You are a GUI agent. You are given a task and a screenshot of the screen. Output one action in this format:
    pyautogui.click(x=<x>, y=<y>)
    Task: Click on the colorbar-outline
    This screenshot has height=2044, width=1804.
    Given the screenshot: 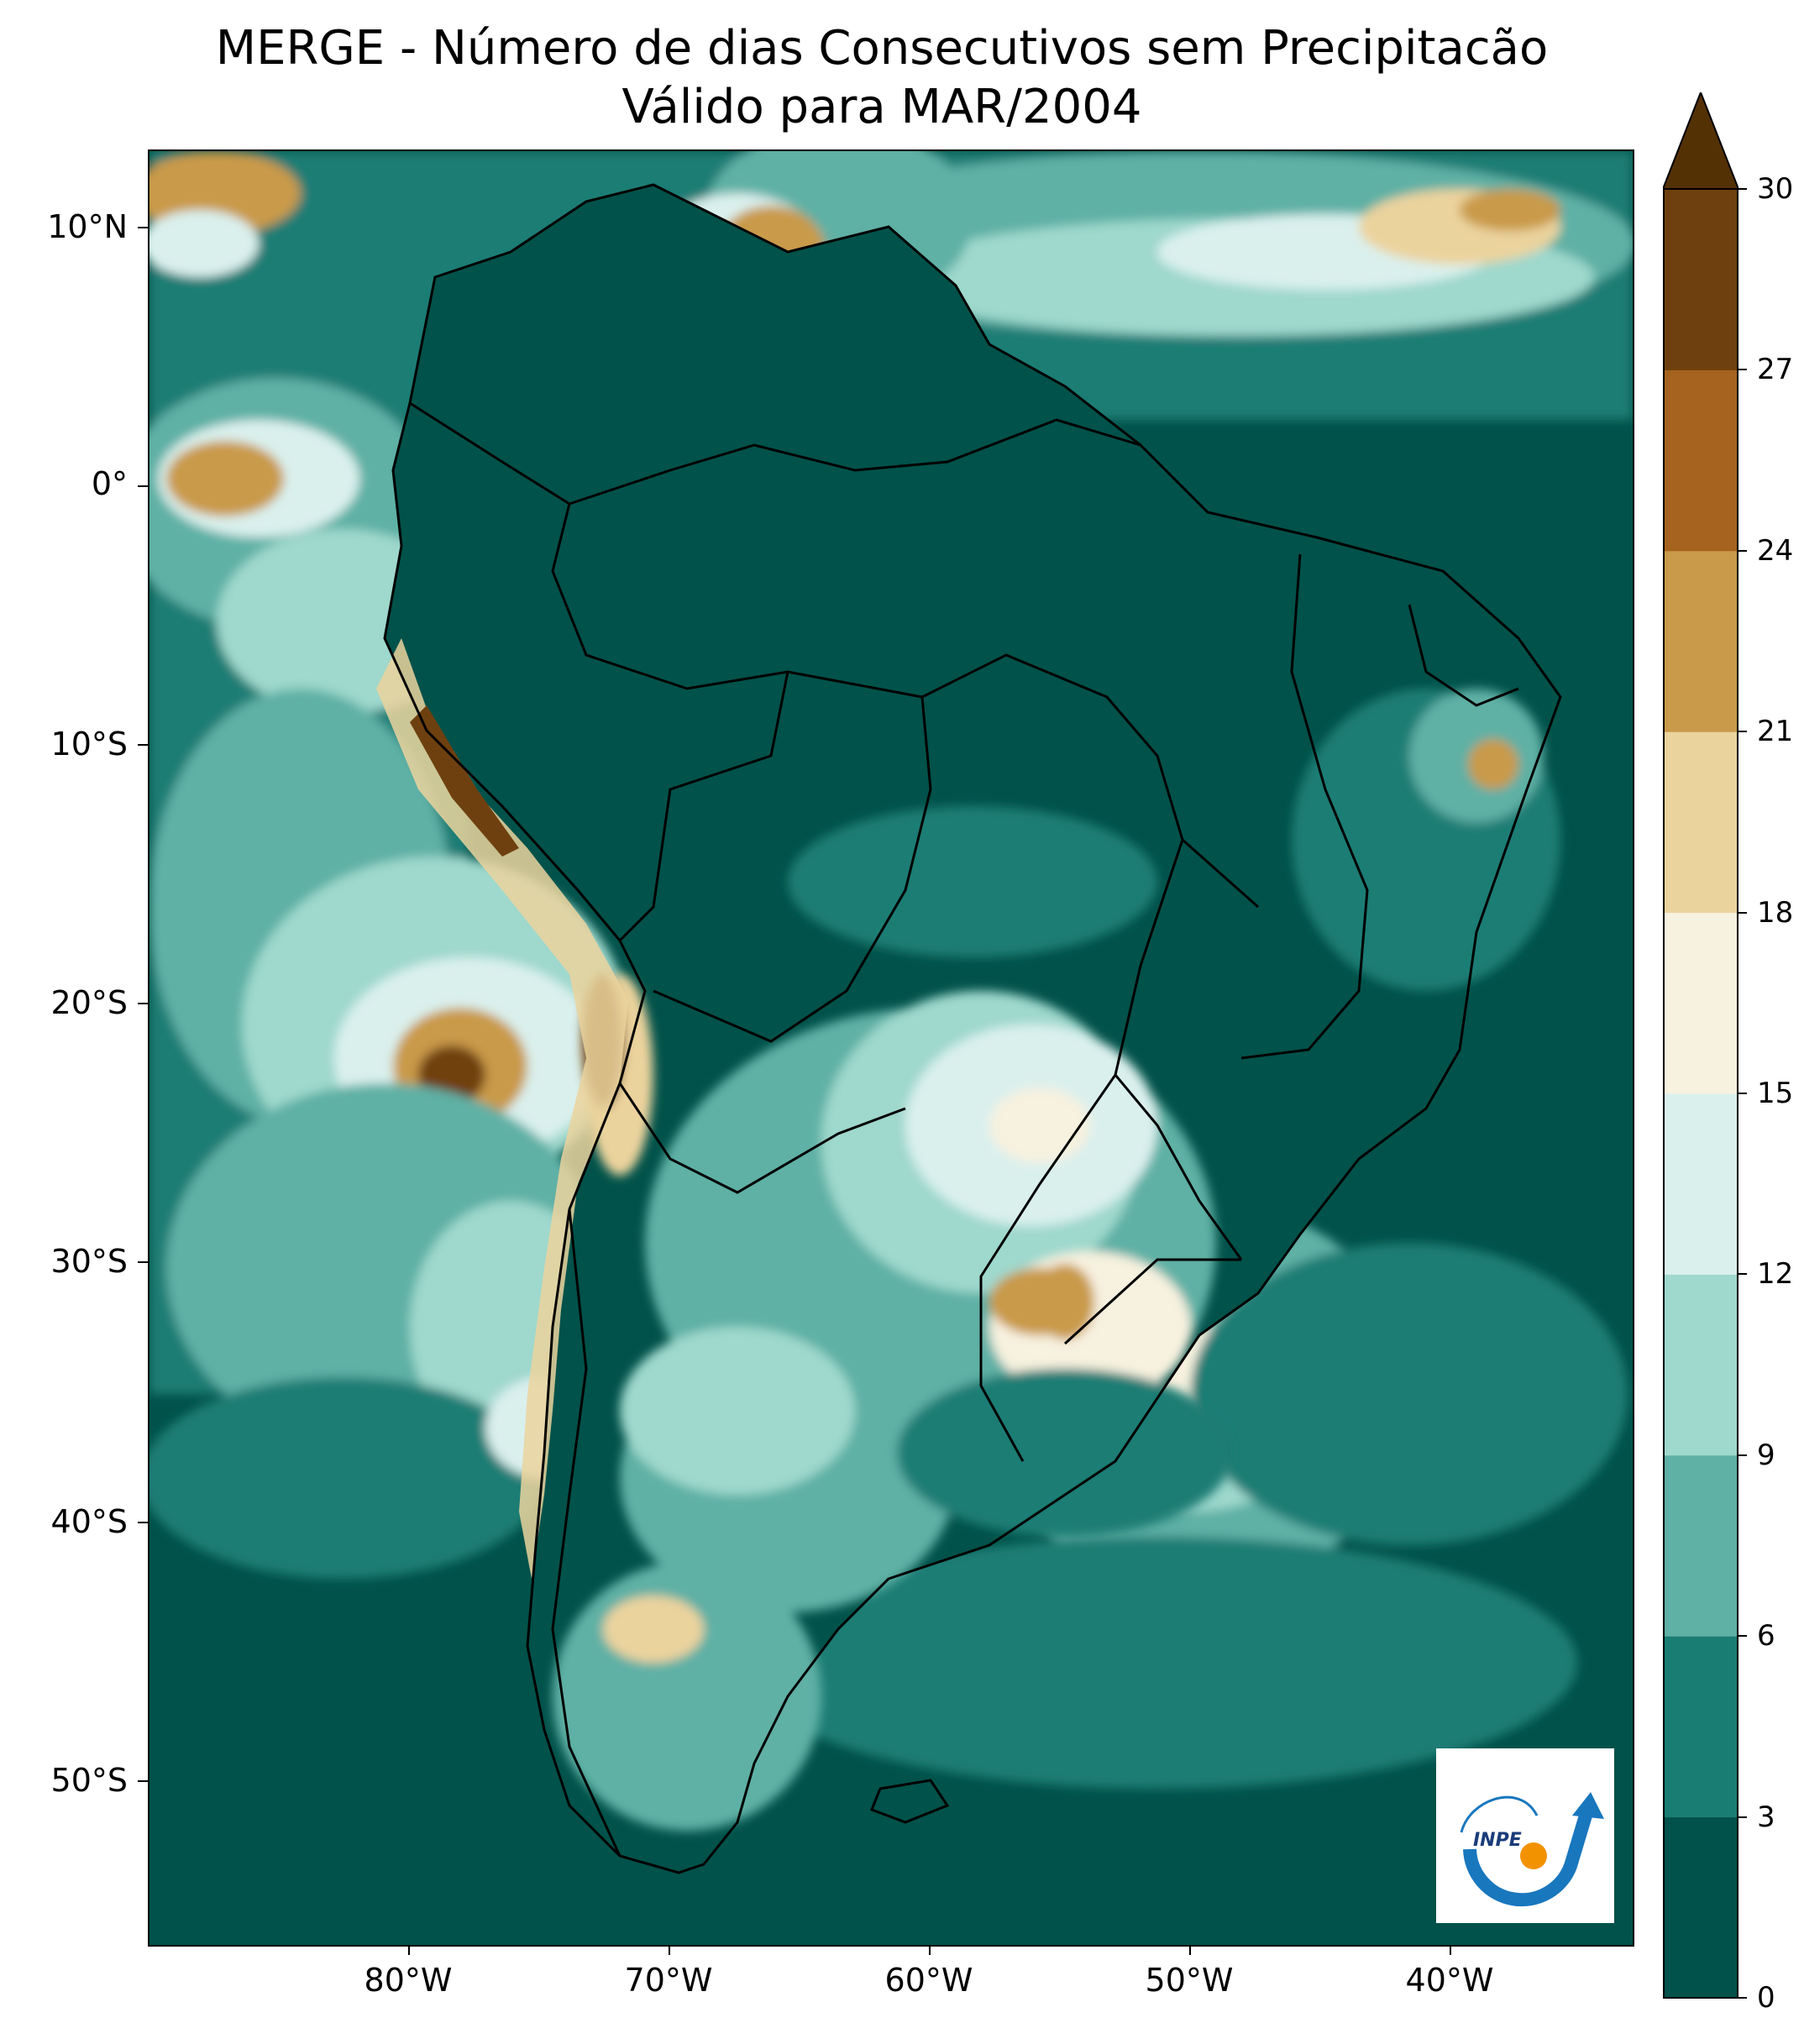 What is the action you would take?
    pyautogui.click(x=1700, y=1094)
    